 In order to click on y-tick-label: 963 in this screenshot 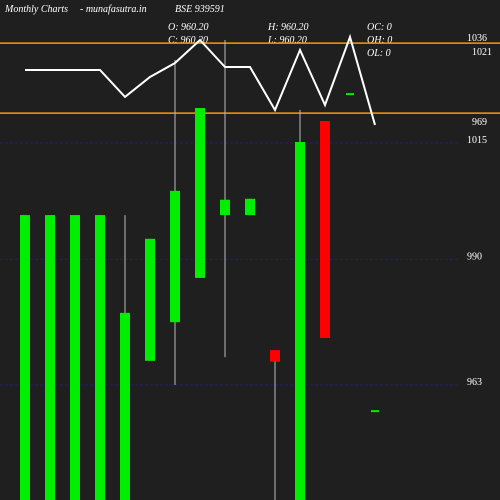, I will do `click(474, 382)`.